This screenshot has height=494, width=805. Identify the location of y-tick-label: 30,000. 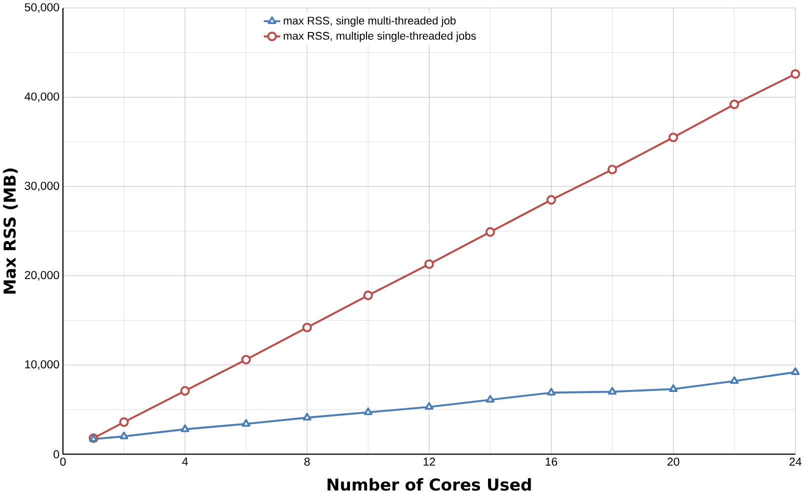
(42, 187).